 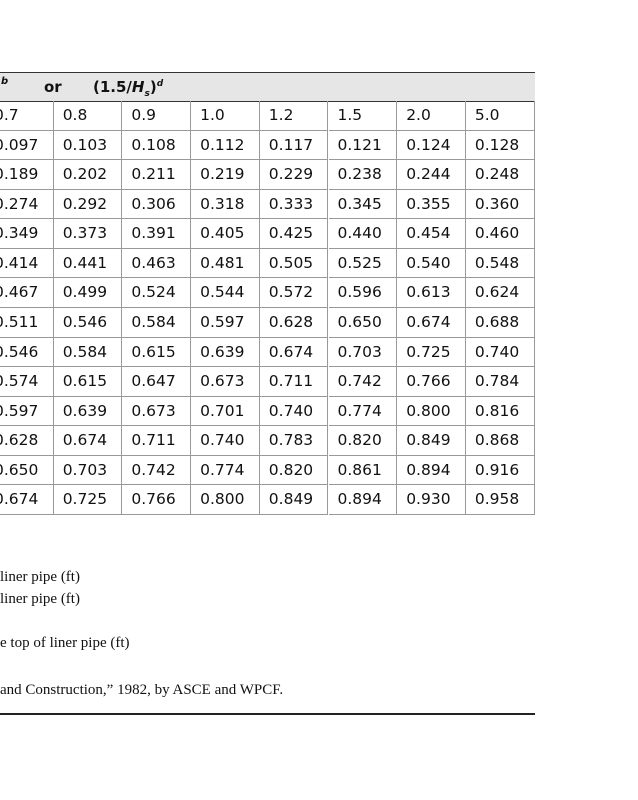 I want to click on table-cell: 0.219, so click(x=225, y=175).